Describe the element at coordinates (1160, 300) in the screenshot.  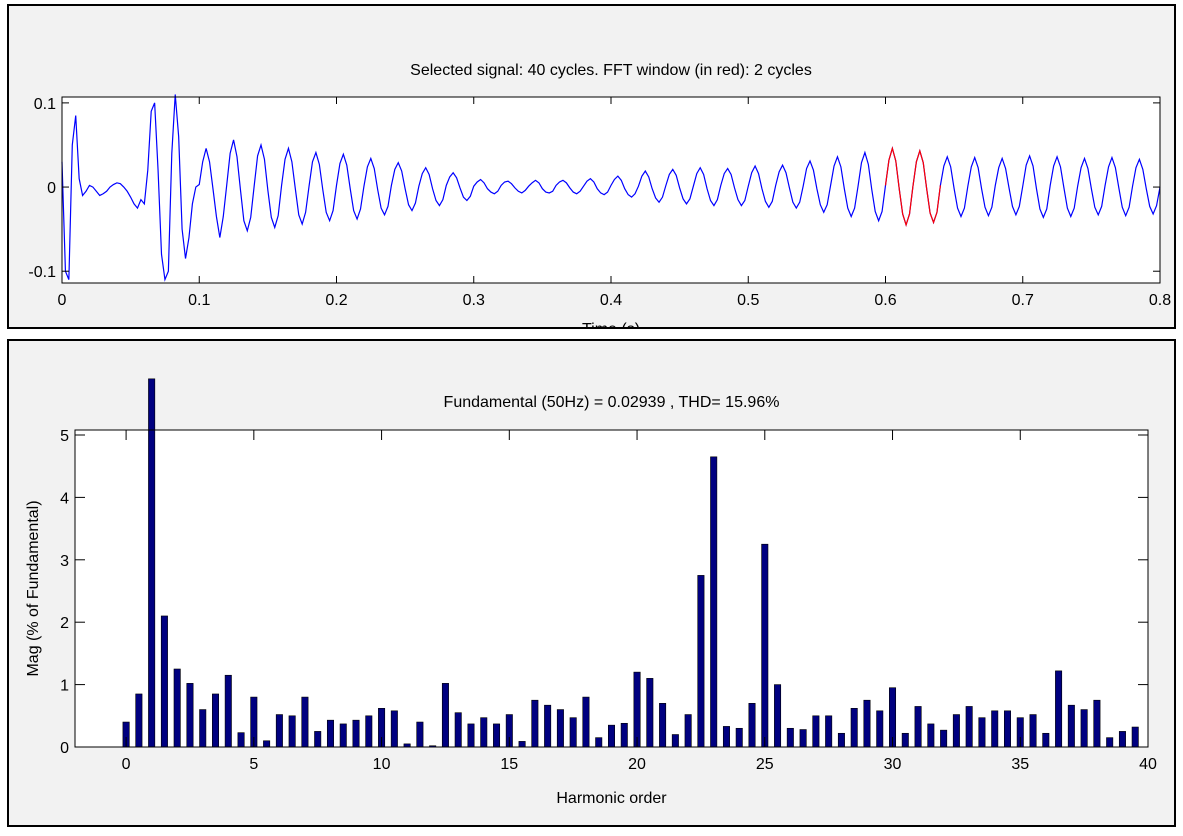
I see `x-tick-label: 0.8` at that location.